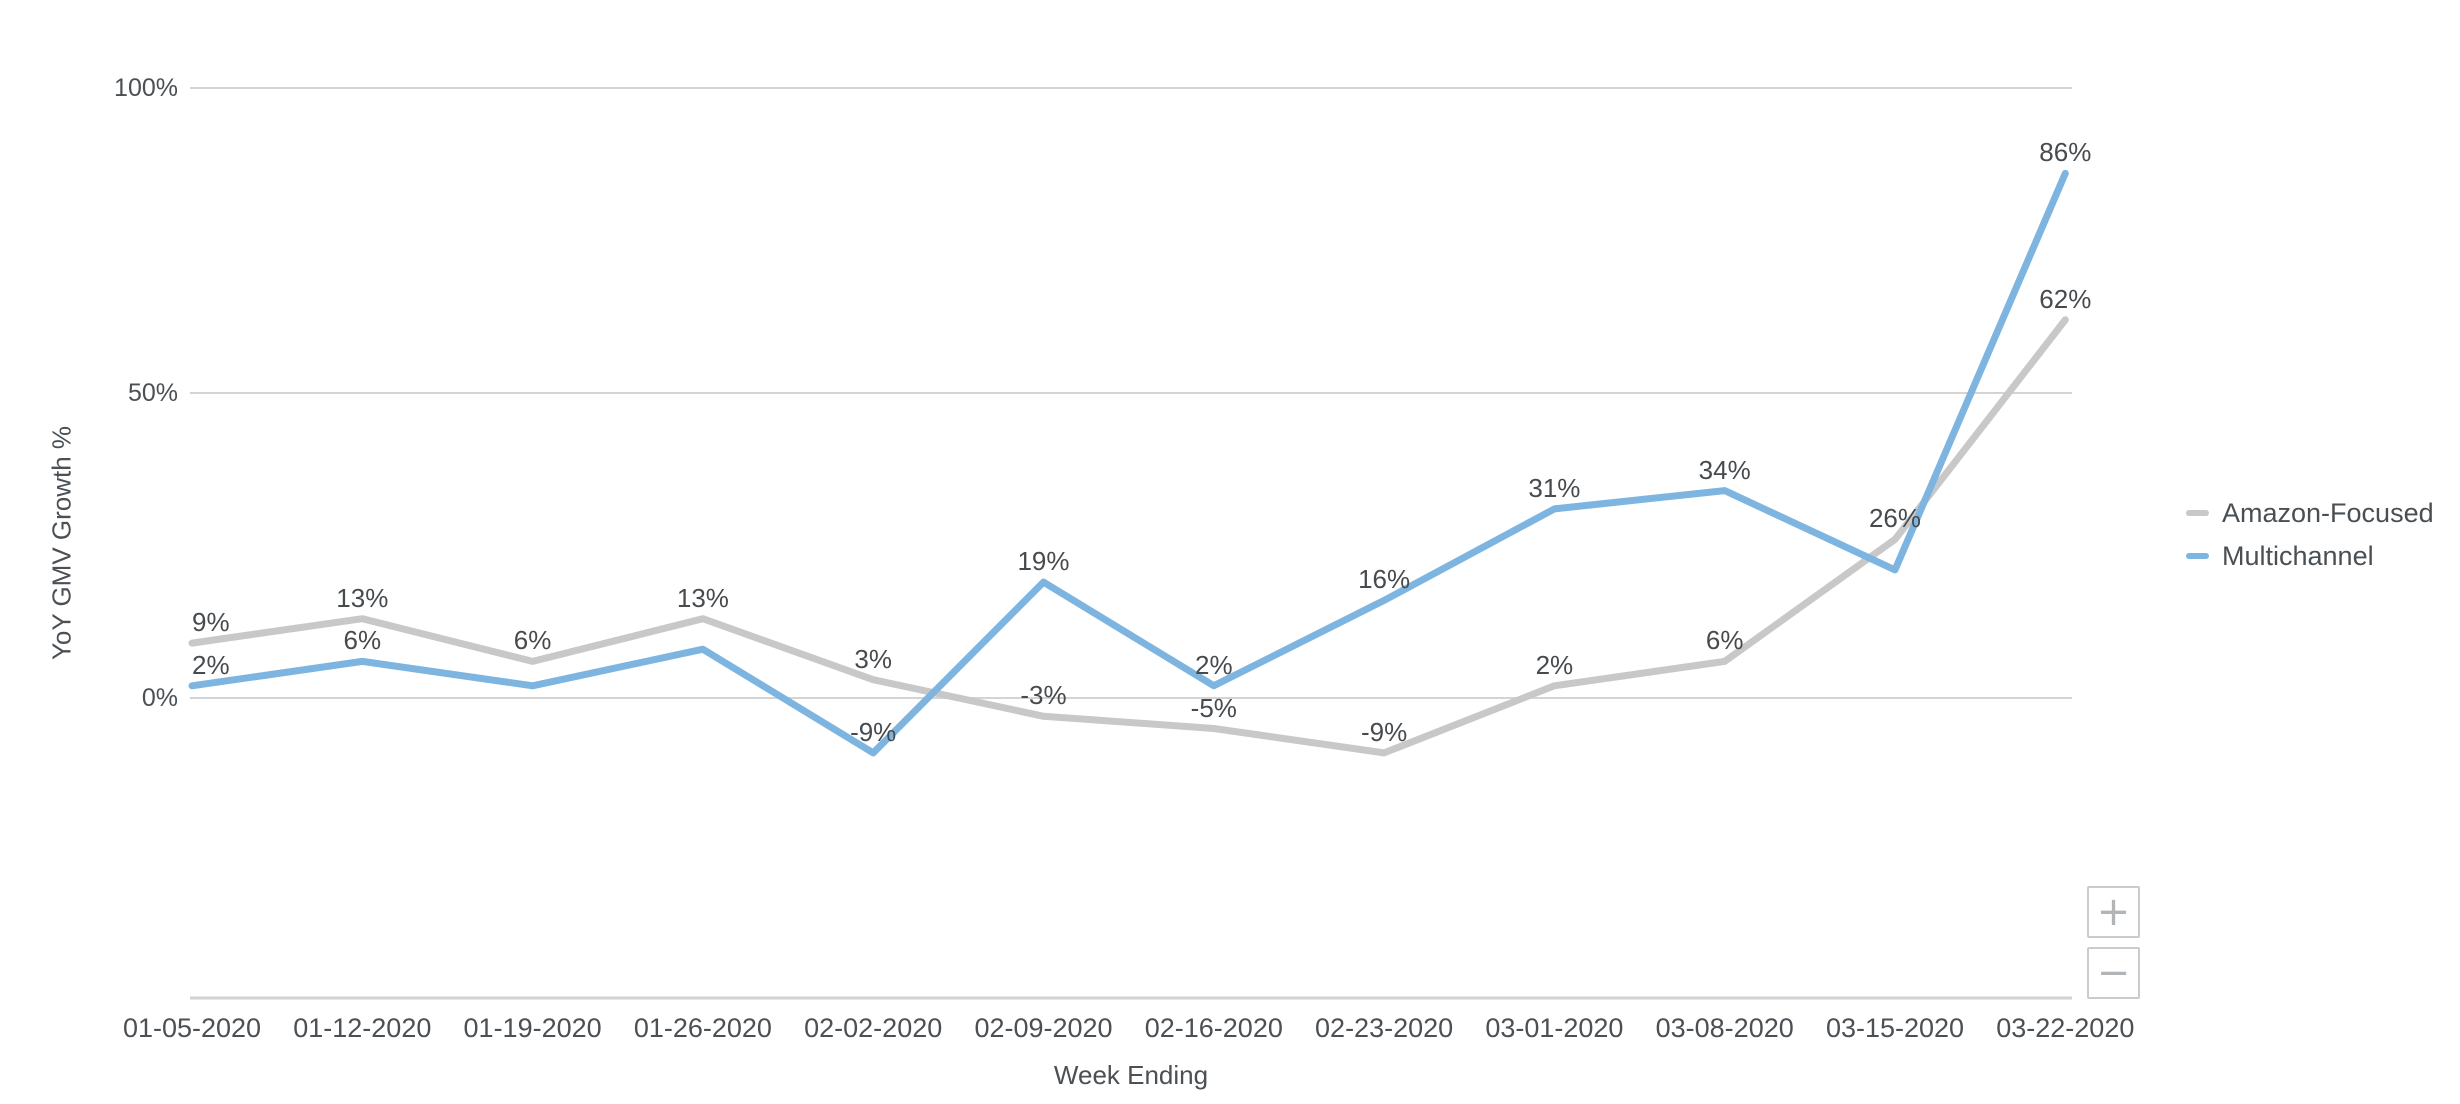 This screenshot has width=2460, height=1104. What do you see at coordinates (192, 1028) in the screenshot?
I see `x-tick-label-01-05-2020: 01-05-2020` at bounding box center [192, 1028].